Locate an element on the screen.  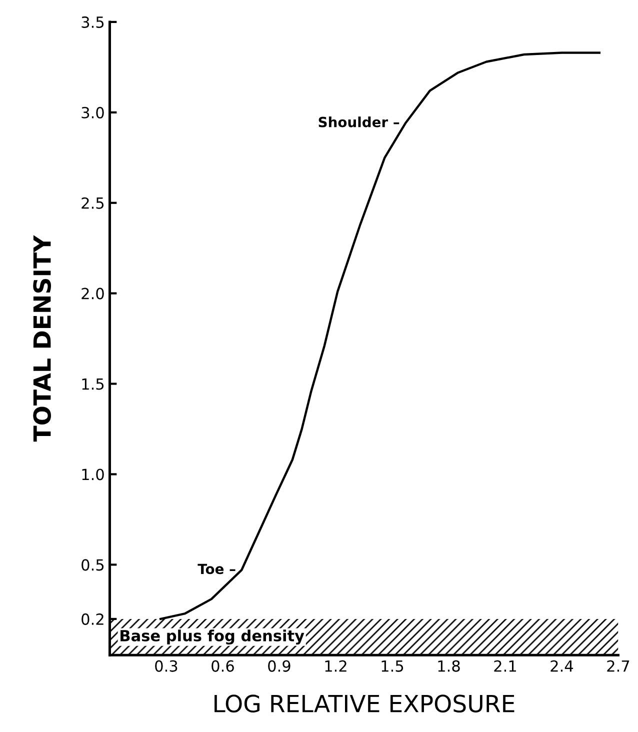
band-label: Base plus fog density is located at coordinates (212, 637).